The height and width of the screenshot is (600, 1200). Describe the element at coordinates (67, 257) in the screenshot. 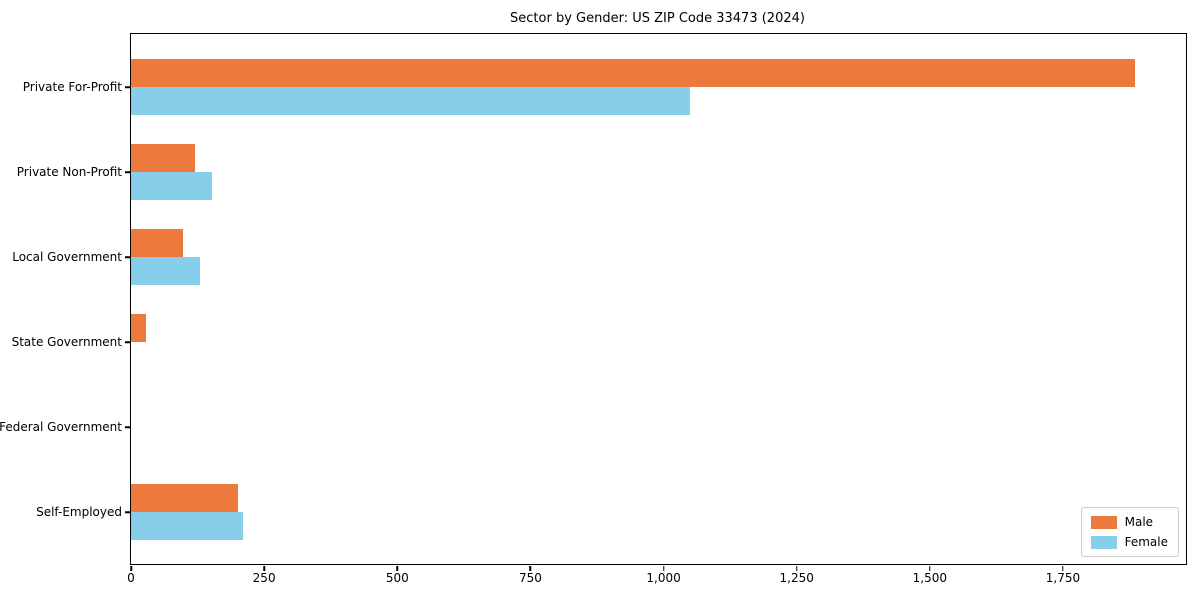

I see `y-tick-label: Local Government` at that location.